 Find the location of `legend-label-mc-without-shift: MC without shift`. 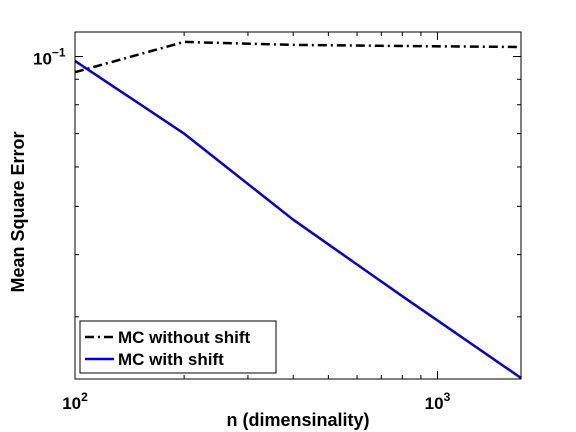

legend-label-mc-without-shift: MC without shift is located at coordinates (184, 337).